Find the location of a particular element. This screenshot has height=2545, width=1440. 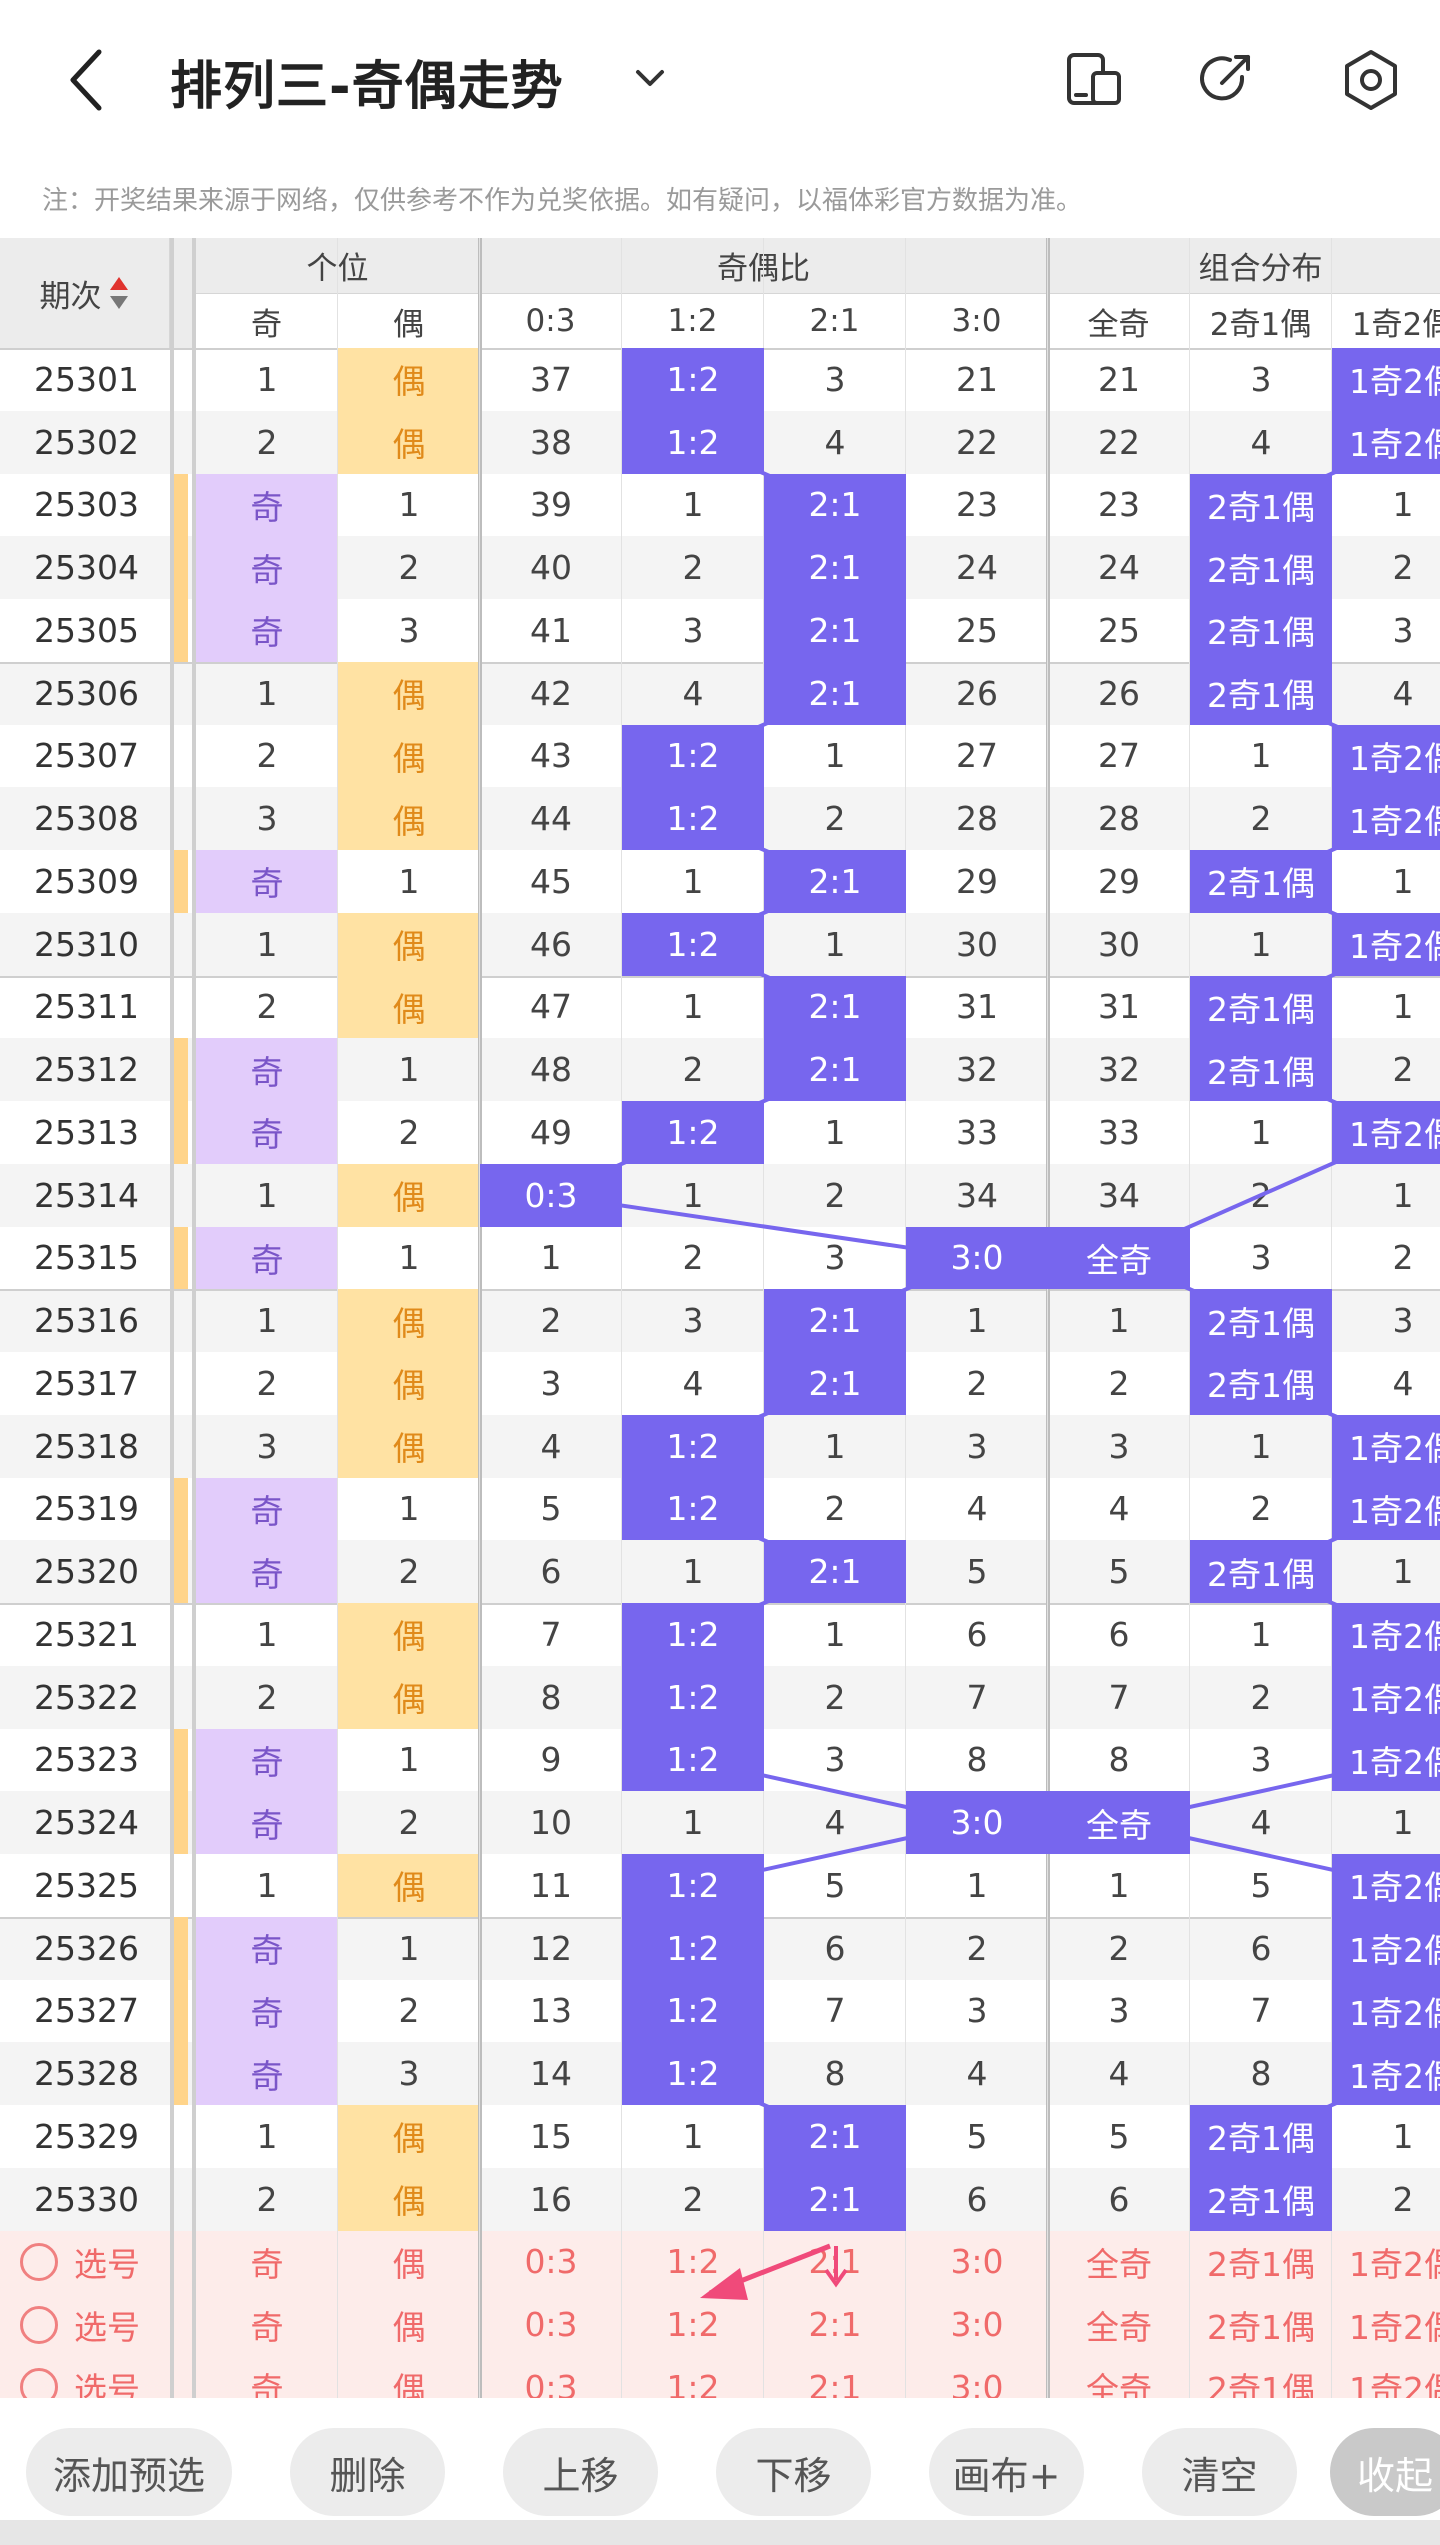

table-cell: 29 is located at coordinates (1119, 881).